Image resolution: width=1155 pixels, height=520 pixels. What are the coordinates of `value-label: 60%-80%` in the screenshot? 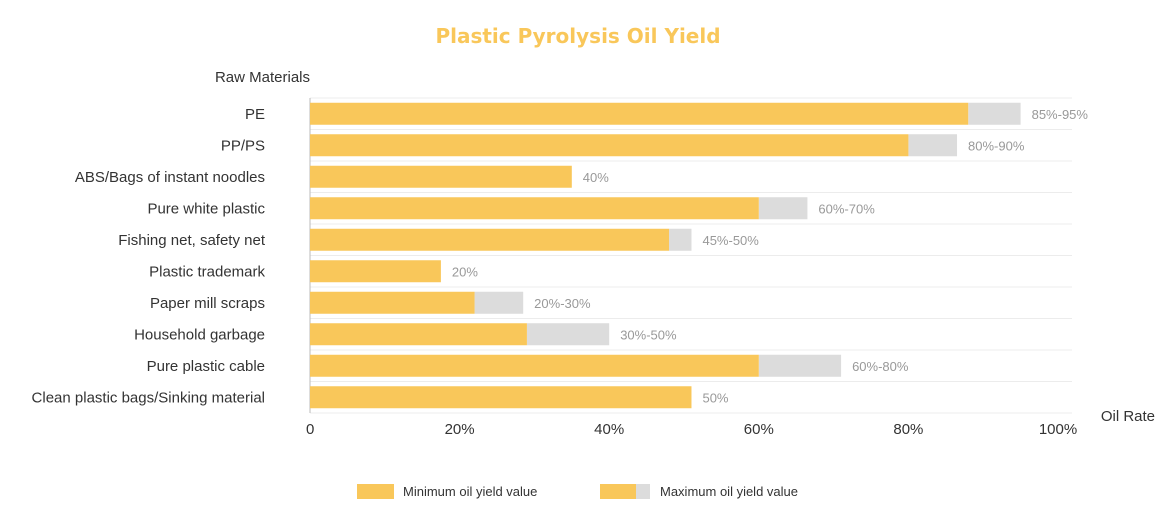 It's located at (880, 366).